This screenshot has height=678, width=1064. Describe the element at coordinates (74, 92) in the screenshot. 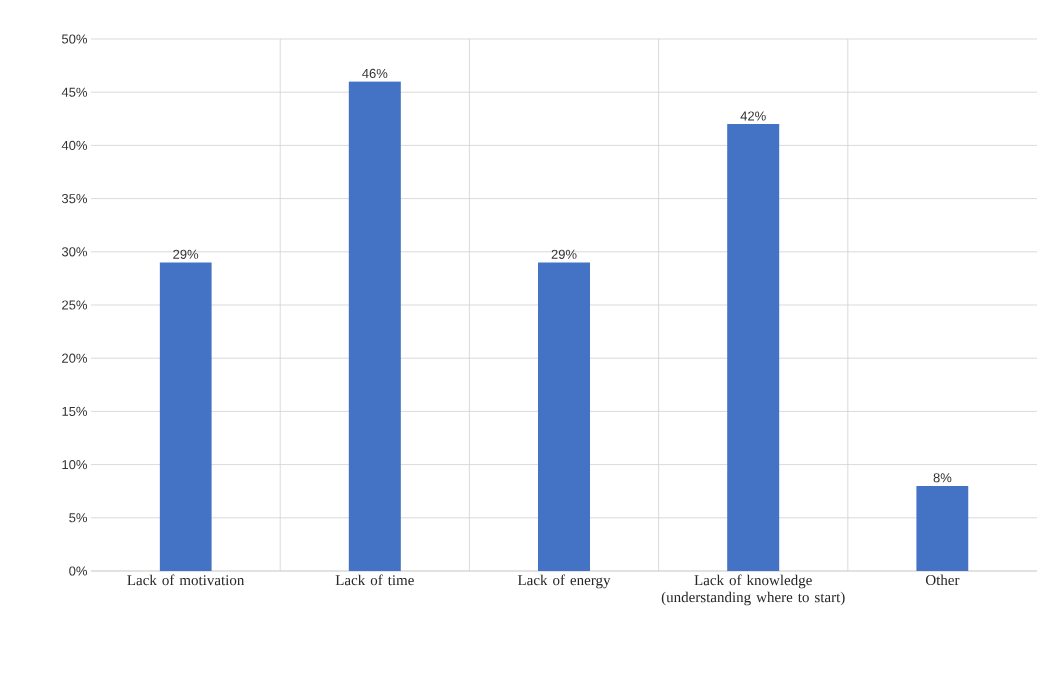

I see `y-tick-label: 45%` at that location.